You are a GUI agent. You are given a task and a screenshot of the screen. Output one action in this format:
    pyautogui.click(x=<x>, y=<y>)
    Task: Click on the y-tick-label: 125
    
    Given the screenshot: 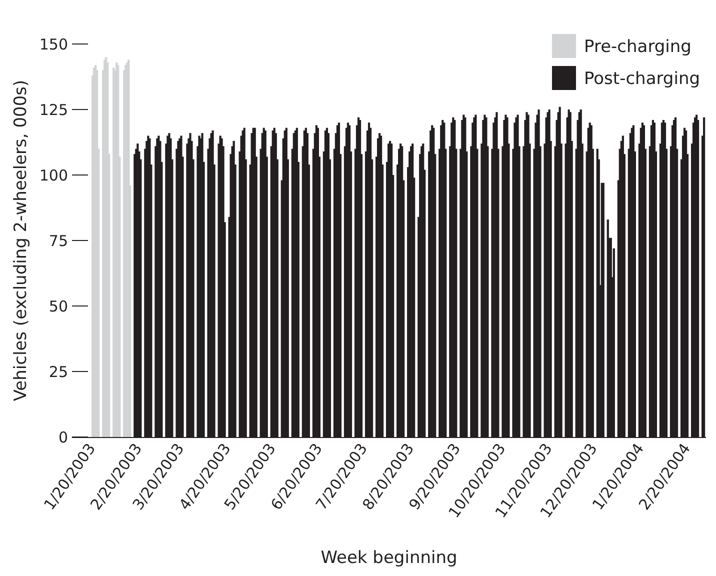 What is the action you would take?
    pyautogui.click(x=53, y=109)
    